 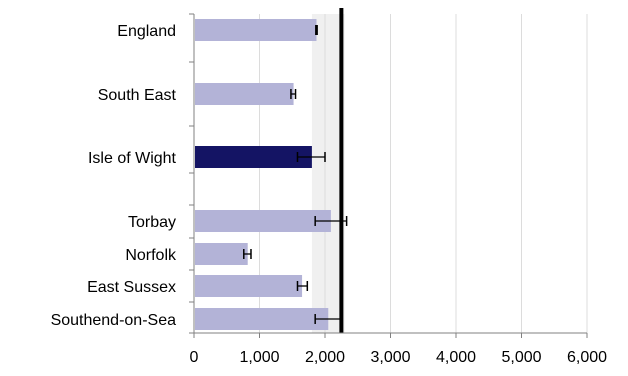 What do you see at coordinates (263, 221) in the screenshot?
I see `bar-torbay` at bounding box center [263, 221].